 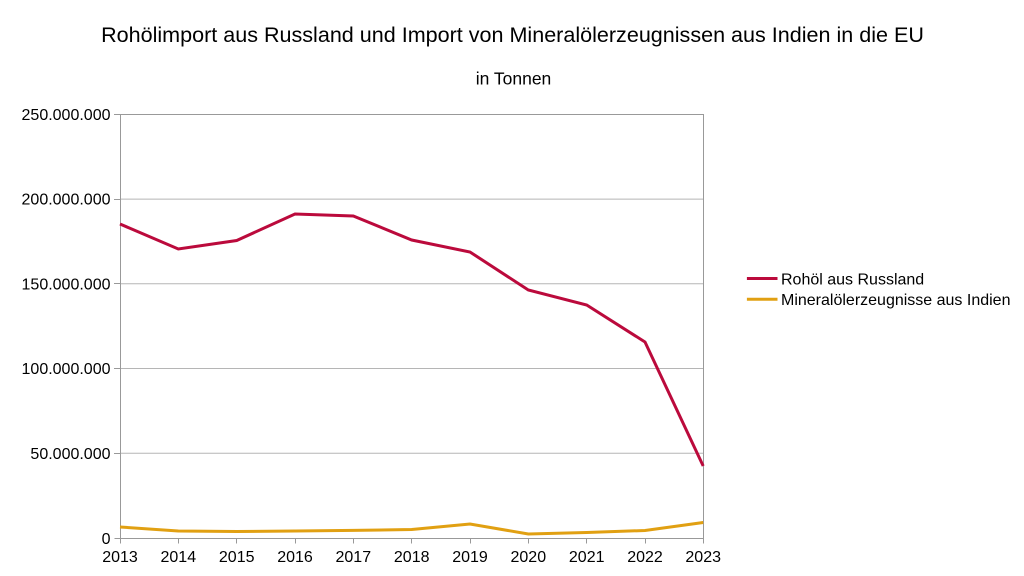 What do you see at coordinates (179, 557) in the screenshot?
I see `svg-text: 2014` at bounding box center [179, 557].